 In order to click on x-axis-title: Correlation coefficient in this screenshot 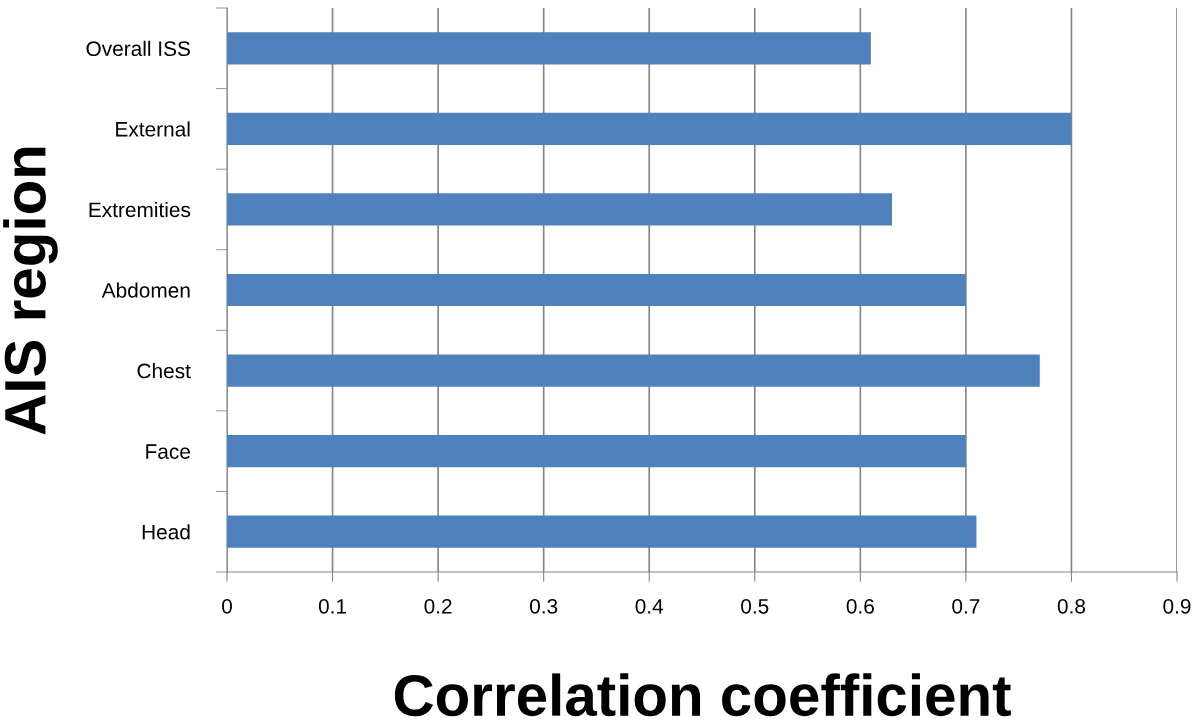, I will do `click(702, 695)`.